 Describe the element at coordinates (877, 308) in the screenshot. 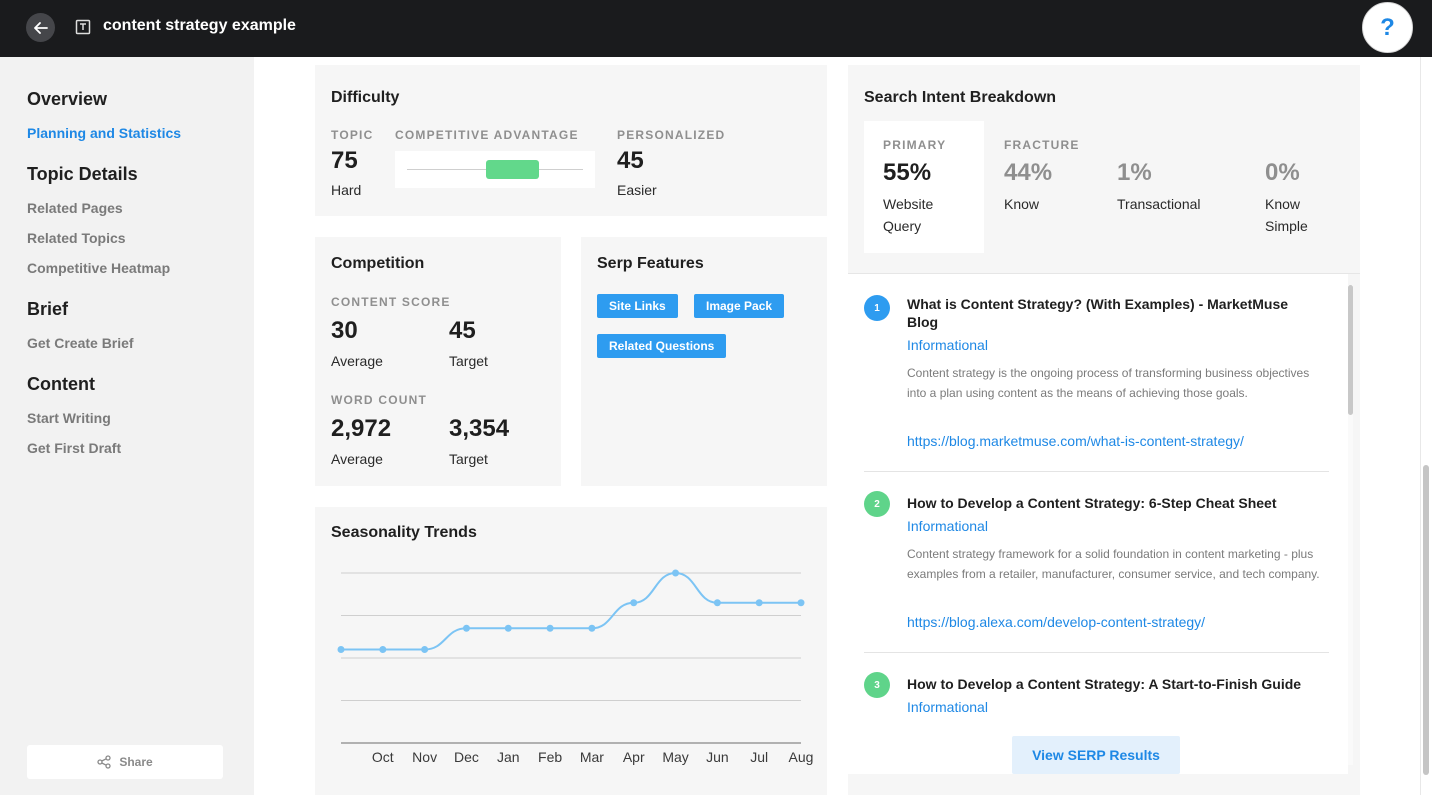

I see `result-rank-badge: 1` at that location.